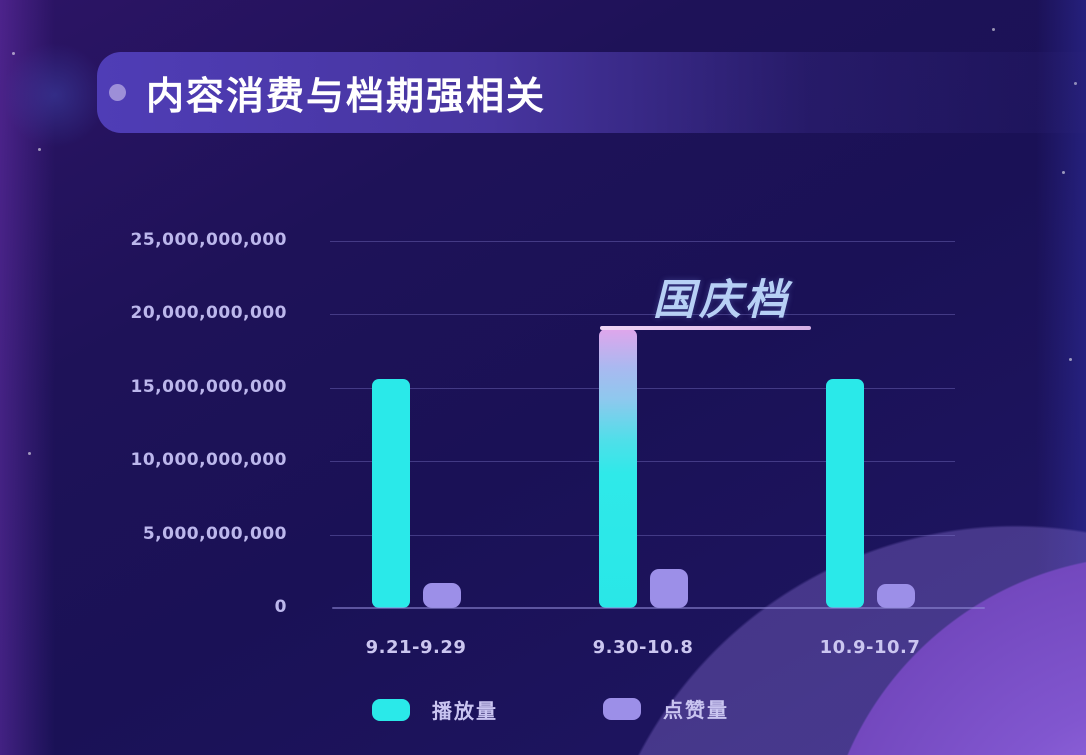 The height and width of the screenshot is (755, 1086). I want to click on y-tick-label: 25,000,000,000, so click(208, 240).